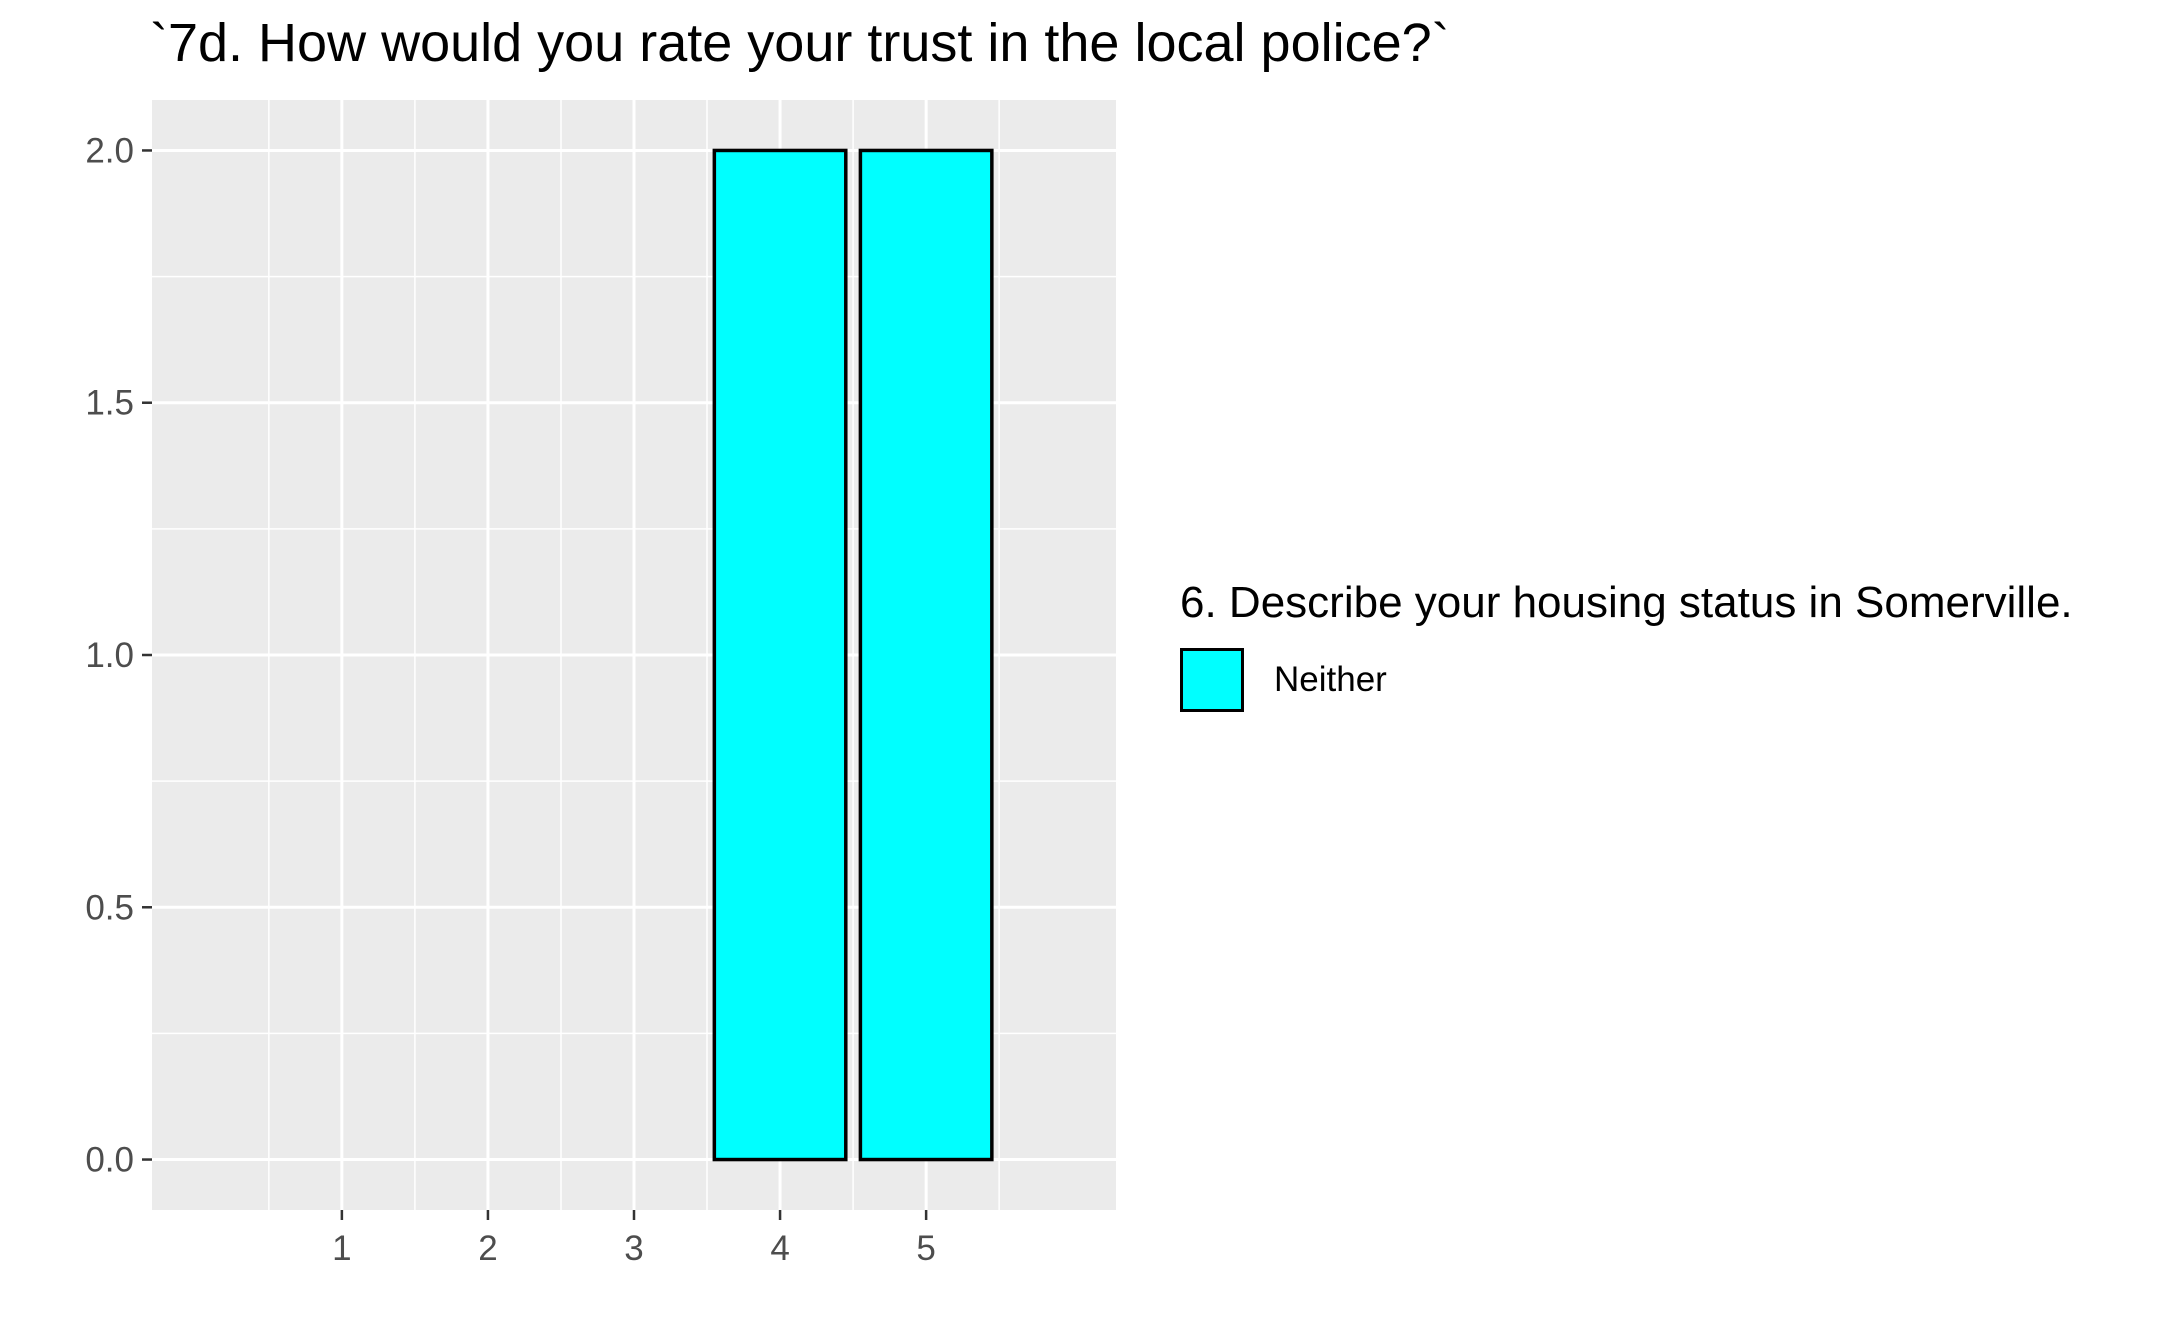 The image size is (2162, 1334). I want to click on x-tick-label: 1, so click(341, 1248).